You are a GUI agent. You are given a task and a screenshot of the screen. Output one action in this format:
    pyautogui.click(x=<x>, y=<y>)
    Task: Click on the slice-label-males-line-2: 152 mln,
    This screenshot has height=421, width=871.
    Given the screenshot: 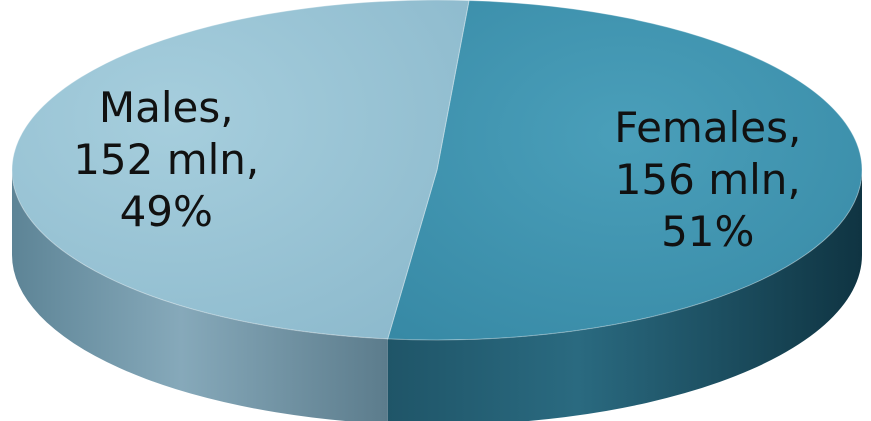 What is the action you would take?
    pyautogui.click(x=166, y=159)
    